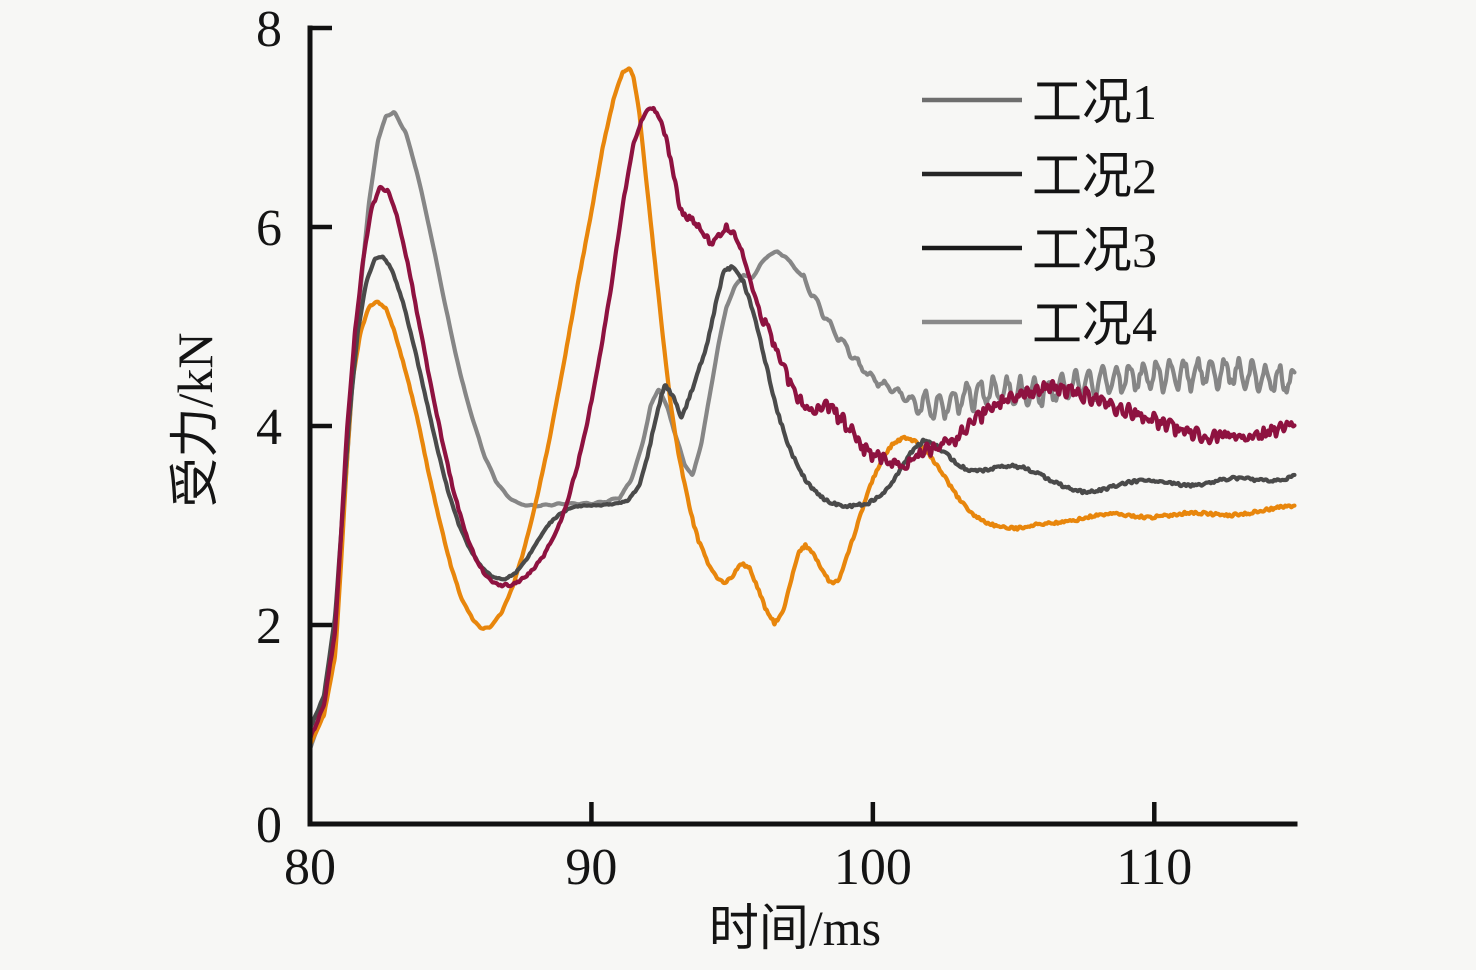  Describe the element at coordinates (269, 228) in the screenshot. I see `y-tick-label: 6` at that location.